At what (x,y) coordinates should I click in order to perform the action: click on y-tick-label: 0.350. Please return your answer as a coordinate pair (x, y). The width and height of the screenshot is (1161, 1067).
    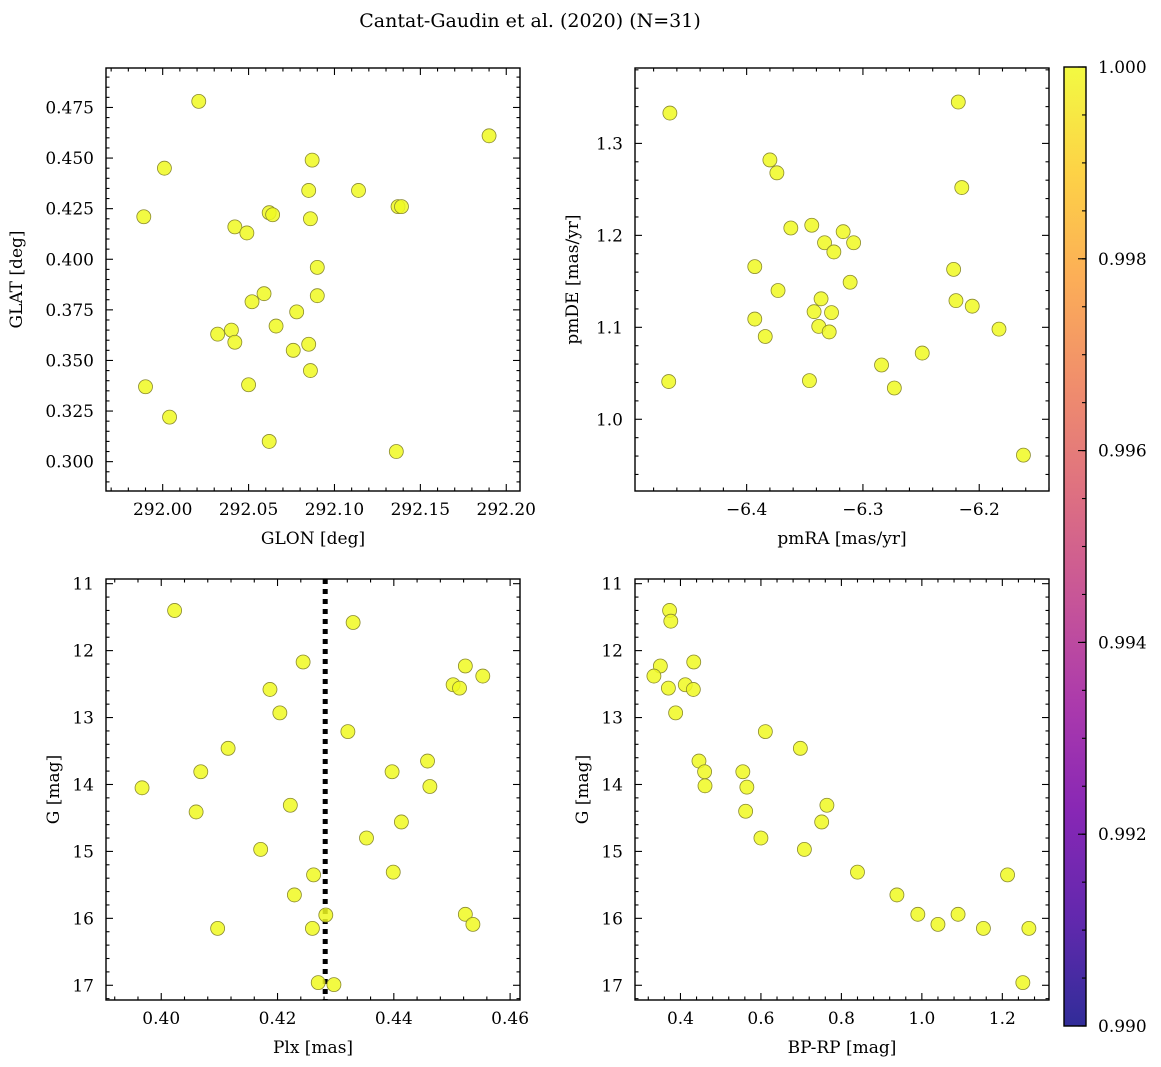
    Looking at the image, I should click on (69, 361).